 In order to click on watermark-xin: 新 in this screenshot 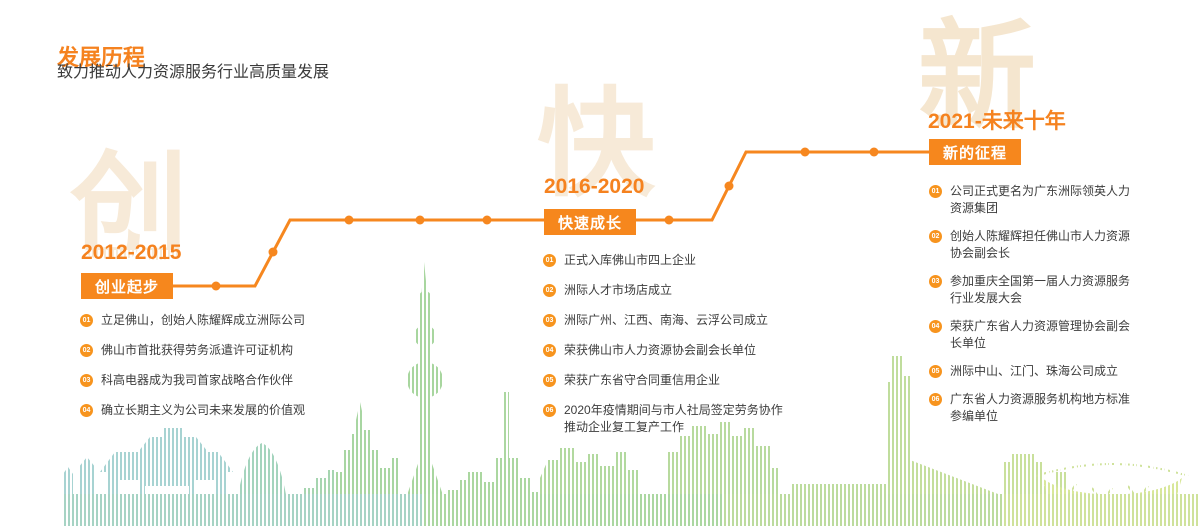, I will do `click(977, 77)`.